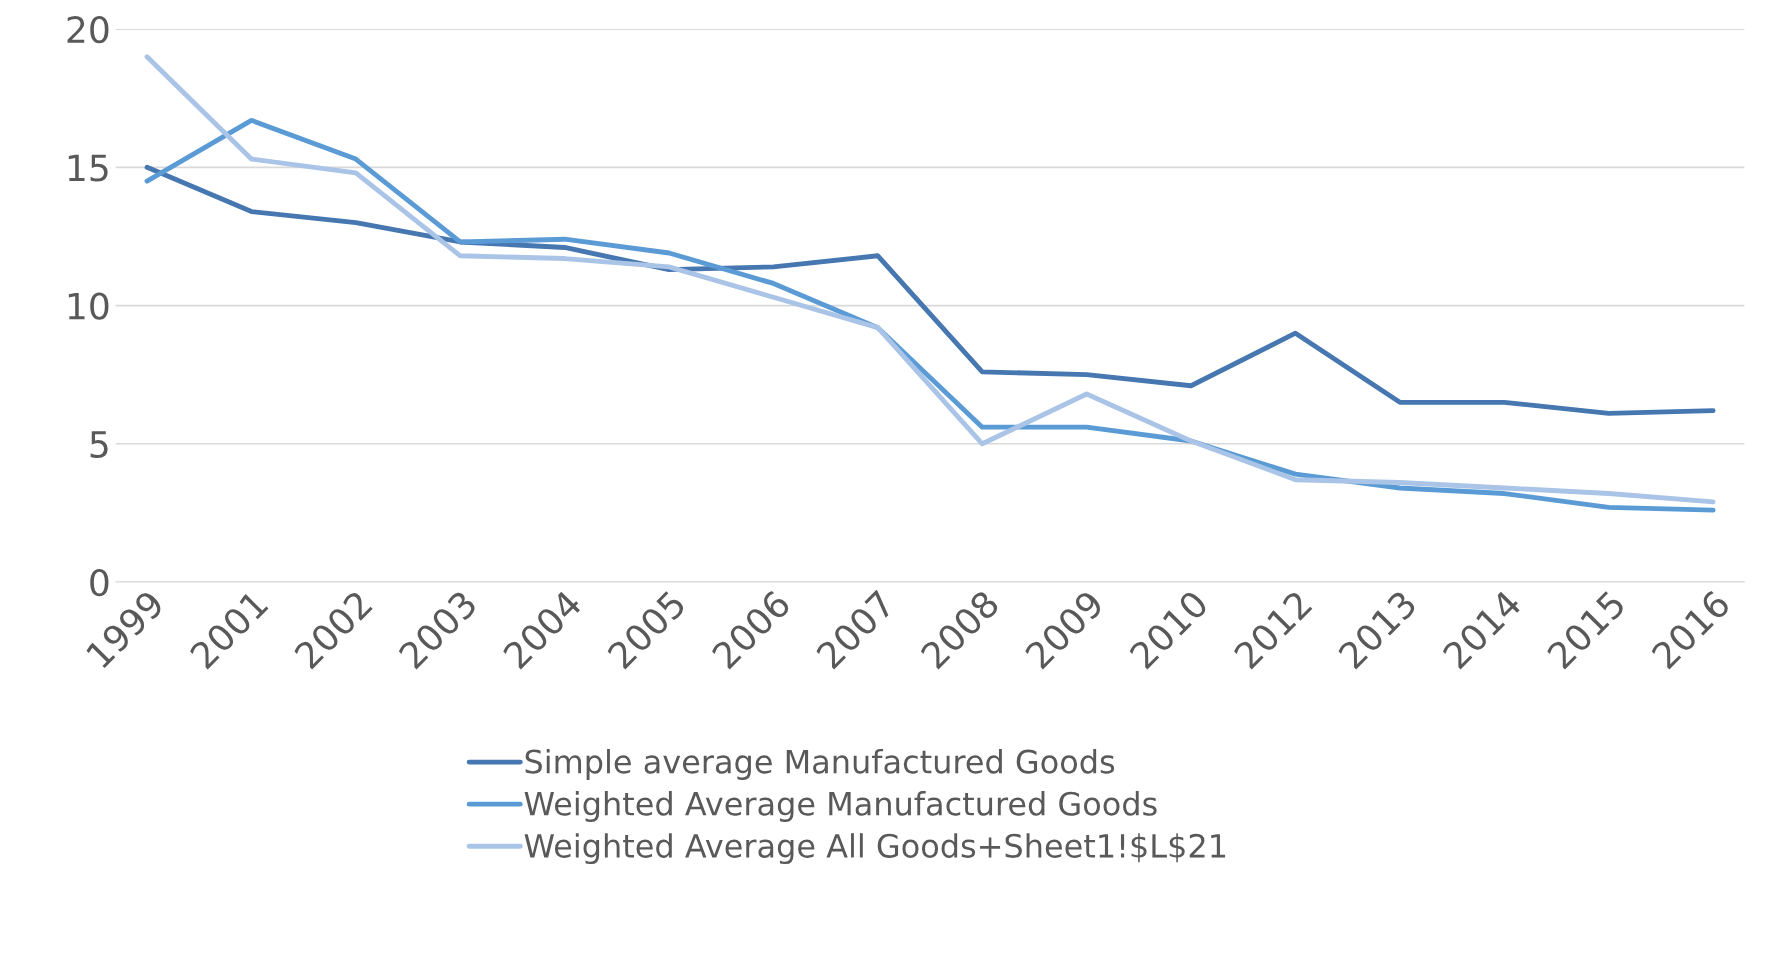 The height and width of the screenshot is (970, 1780). Describe the element at coordinates (99, 445) in the screenshot. I see `y-tick-label: 5` at that location.